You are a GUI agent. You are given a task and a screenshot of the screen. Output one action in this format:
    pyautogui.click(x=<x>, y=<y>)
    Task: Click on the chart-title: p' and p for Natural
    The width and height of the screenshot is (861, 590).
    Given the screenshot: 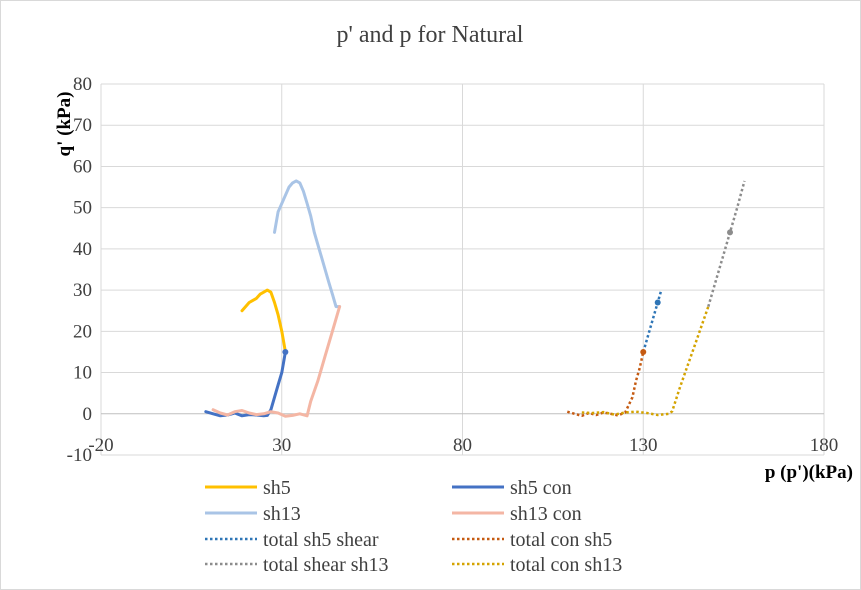 What is the action you would take?
    pyautogui.click(x=430, y=35)
    